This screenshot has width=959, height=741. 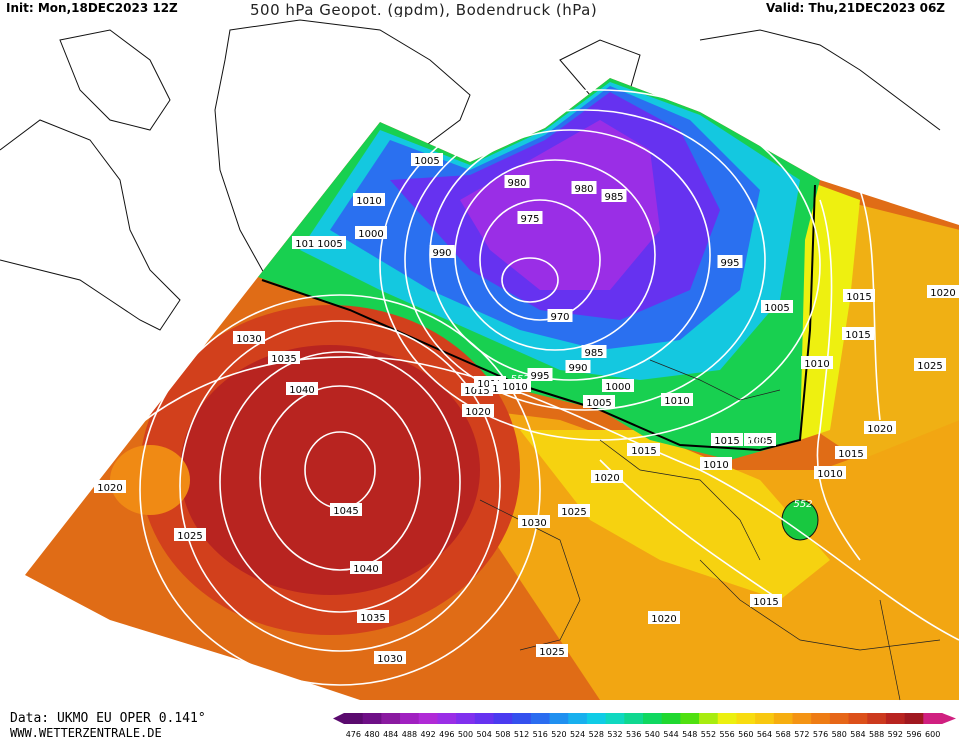 What do you see at coordinates (540, 734) in the screenshot?
I see `legend-level-label: 516` at bounding box center [540, 734].